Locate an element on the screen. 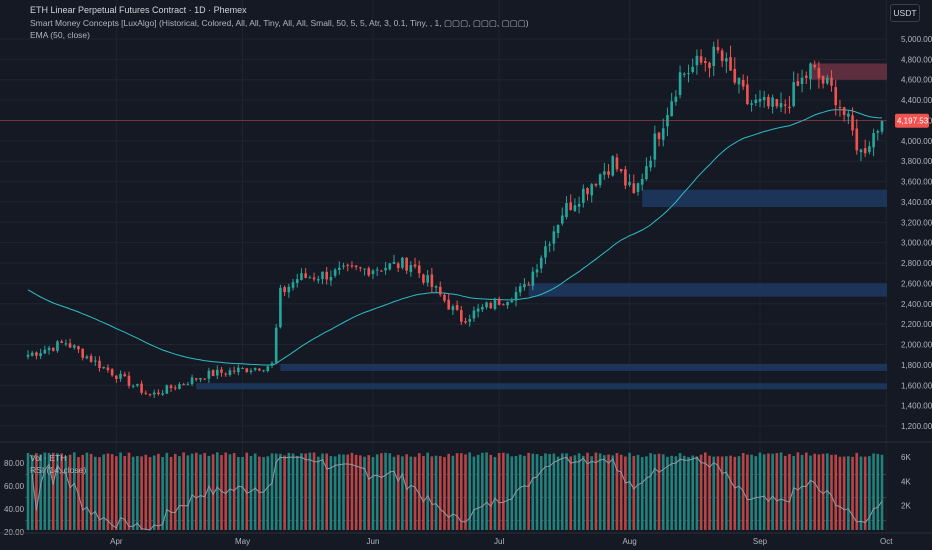 The width and height of the screenshot is (932, 550). rsi-tick-label: 80.00 is located at coordinates (14, 463).